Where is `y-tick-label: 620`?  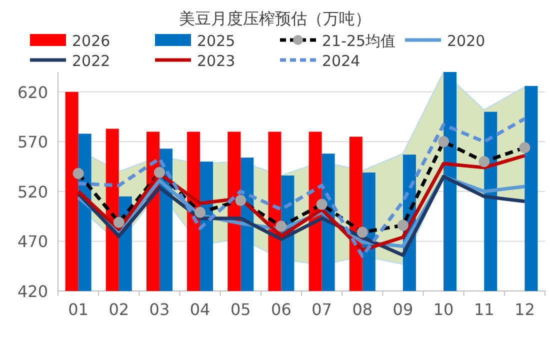 y-tick-label: 620 is located at coordinates (32, 92).